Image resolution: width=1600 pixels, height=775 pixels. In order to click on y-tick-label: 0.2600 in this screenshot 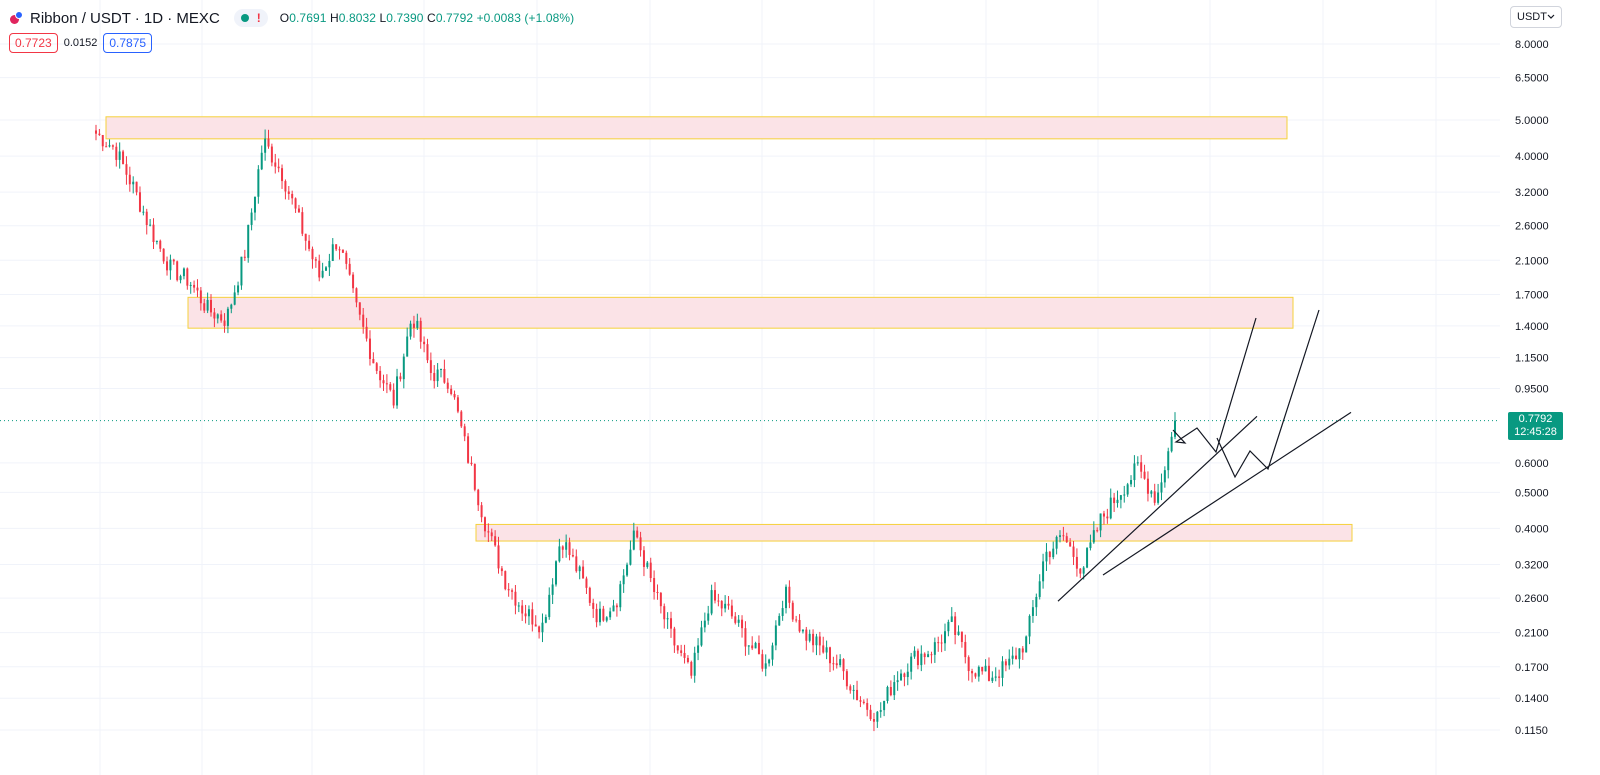, I will do `click(1532, 599)`.